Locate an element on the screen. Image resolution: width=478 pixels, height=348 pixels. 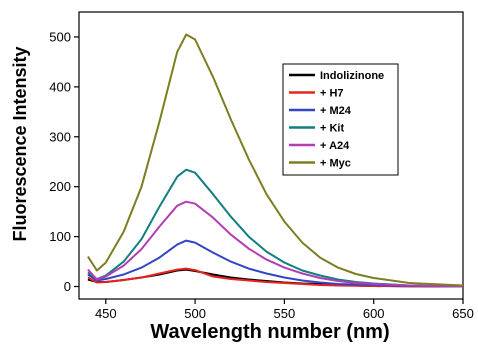
y-tick-label: 100 is located at coordinates (60, 236).